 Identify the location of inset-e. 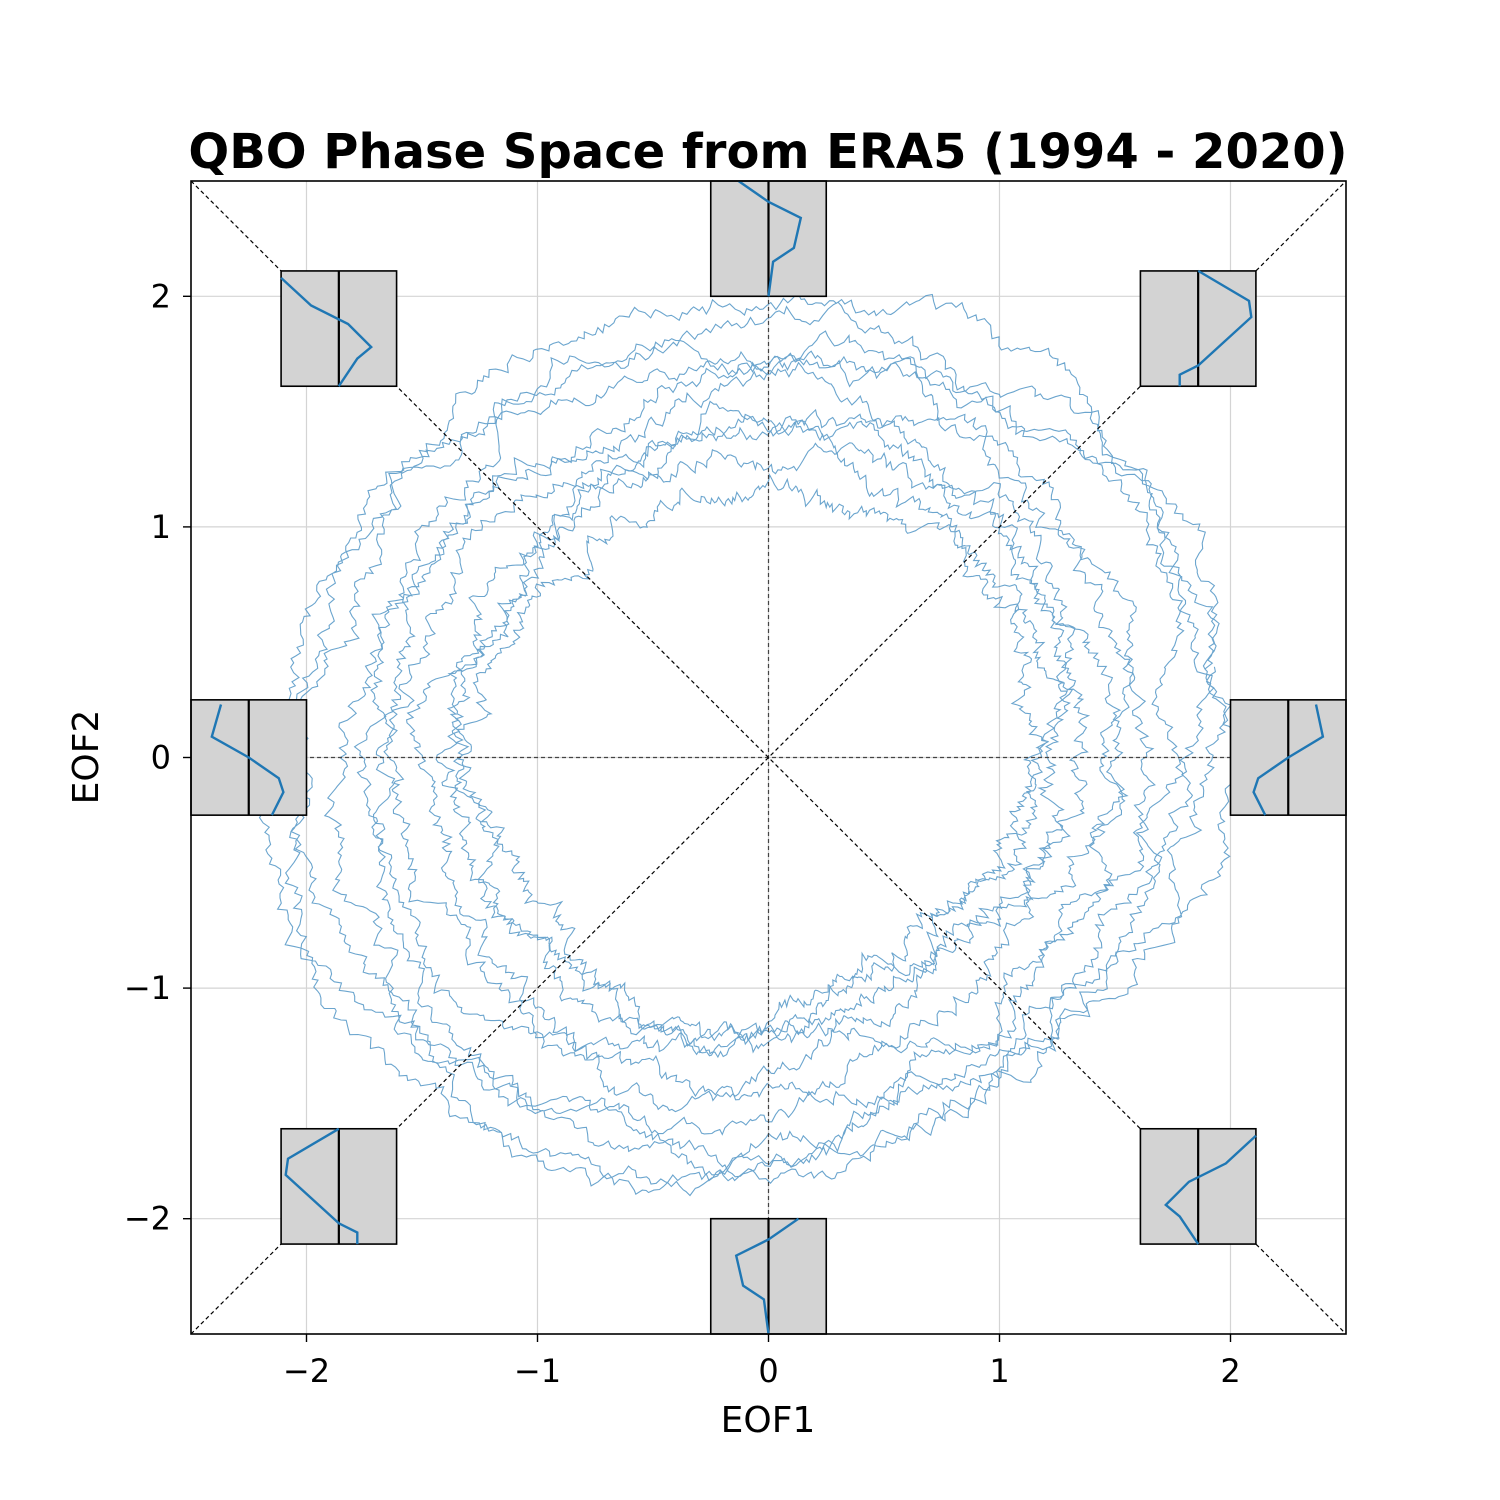
(1288, 757).